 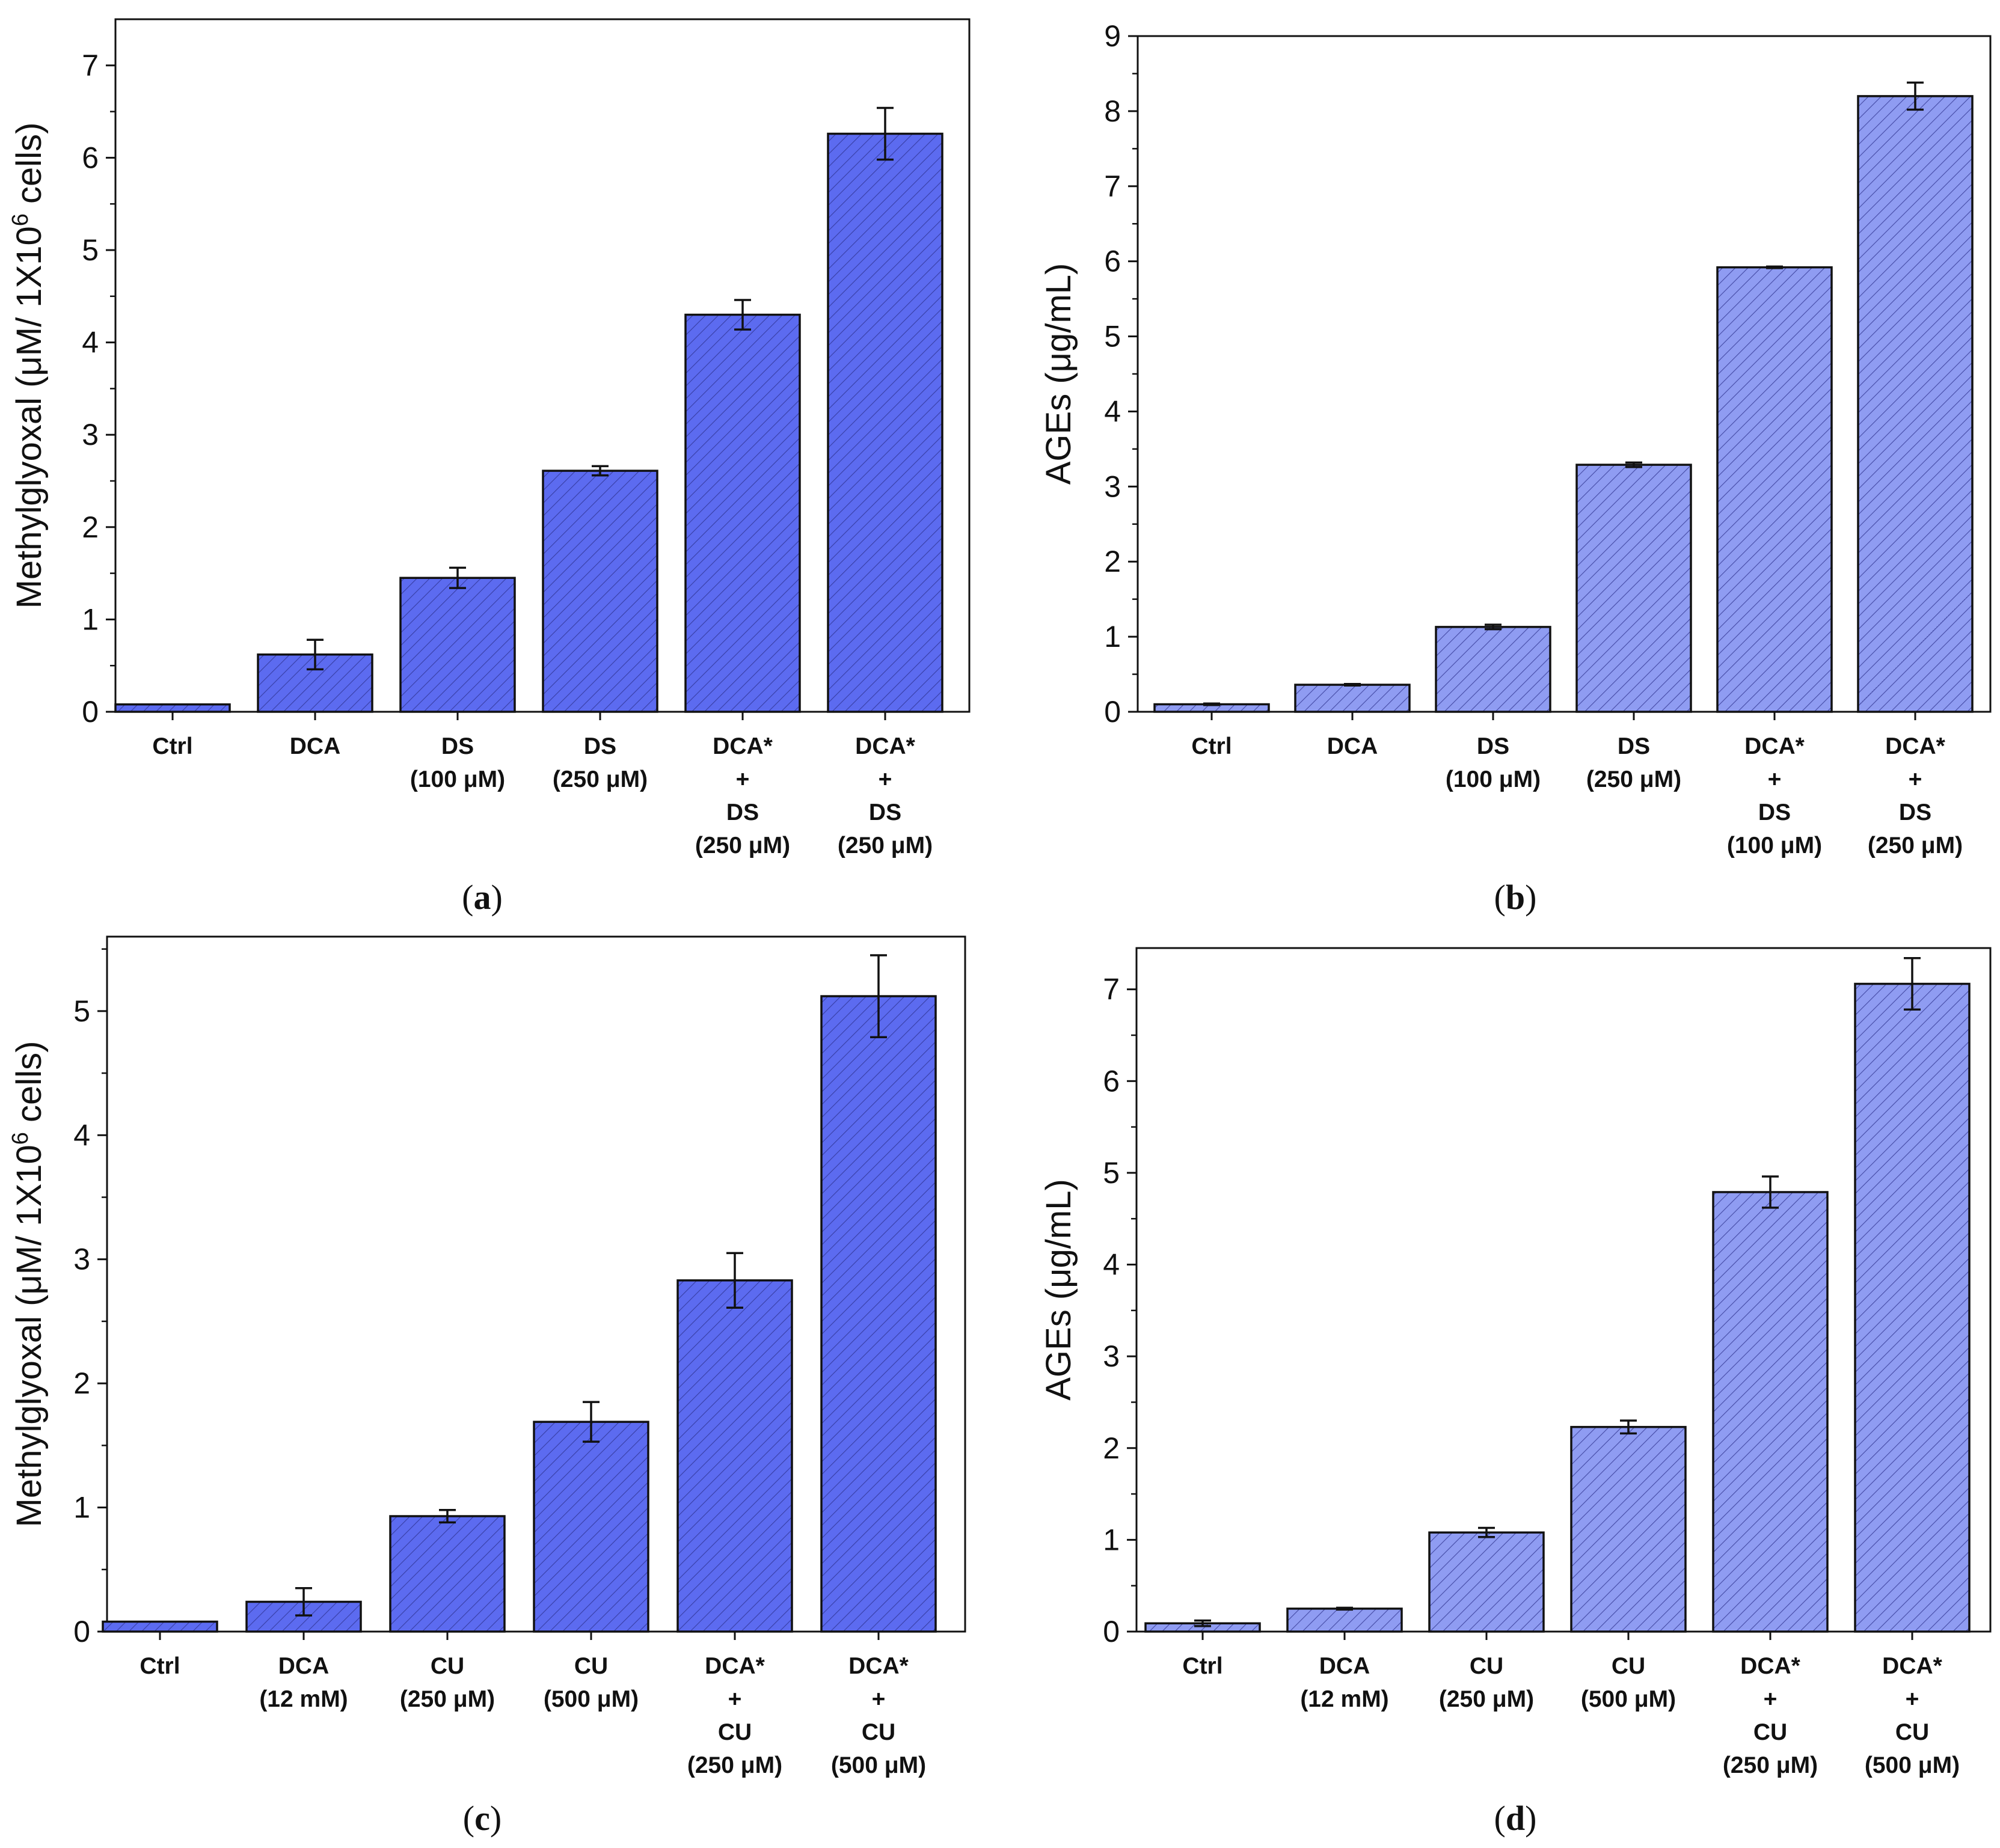 I want to click on x-tick-label: DCA (12 mM), so click(x=1344, y=1683).